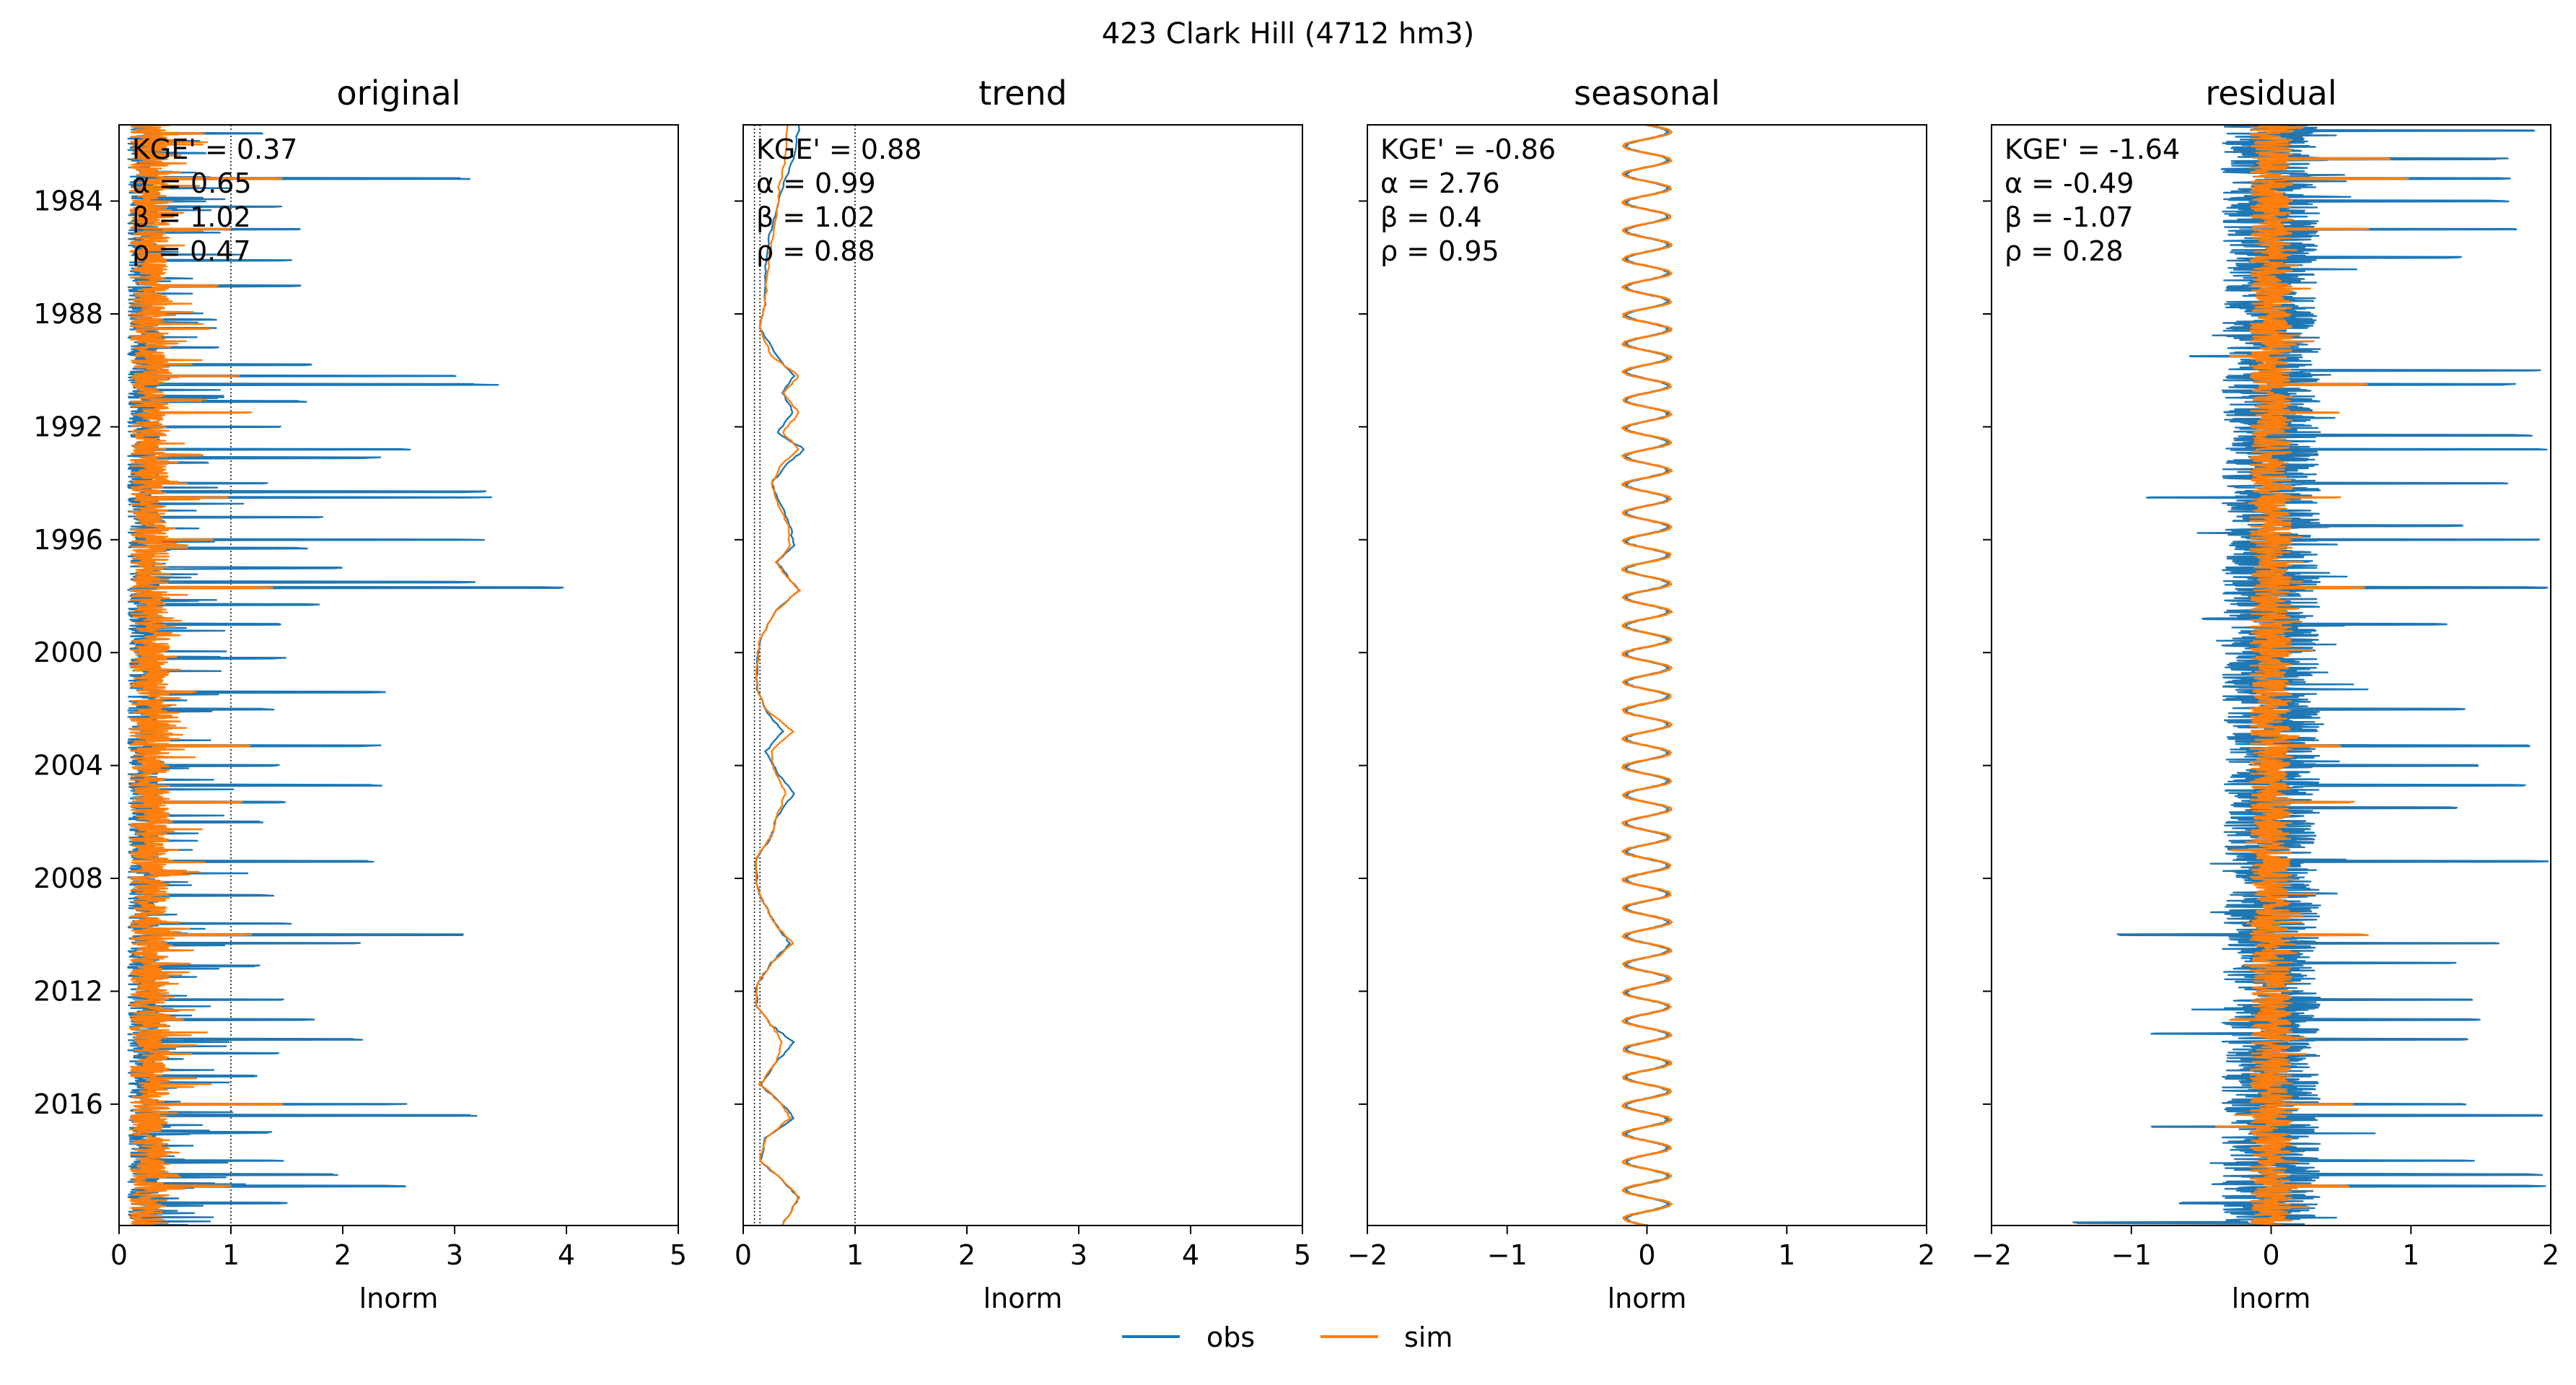  I want to click on y-tick-label: 1988, so click(68, 314).